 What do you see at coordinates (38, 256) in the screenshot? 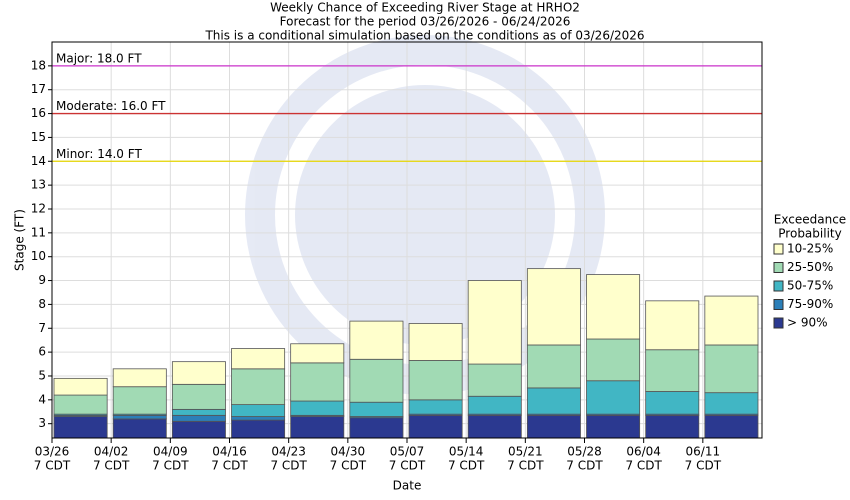
I see `y-tick-label: 10` at bounding box center [38, 256].